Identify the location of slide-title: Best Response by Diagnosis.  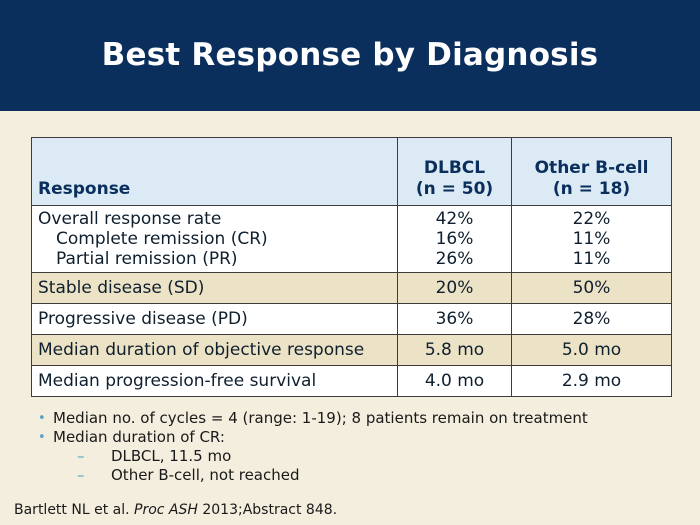
(350, 54).